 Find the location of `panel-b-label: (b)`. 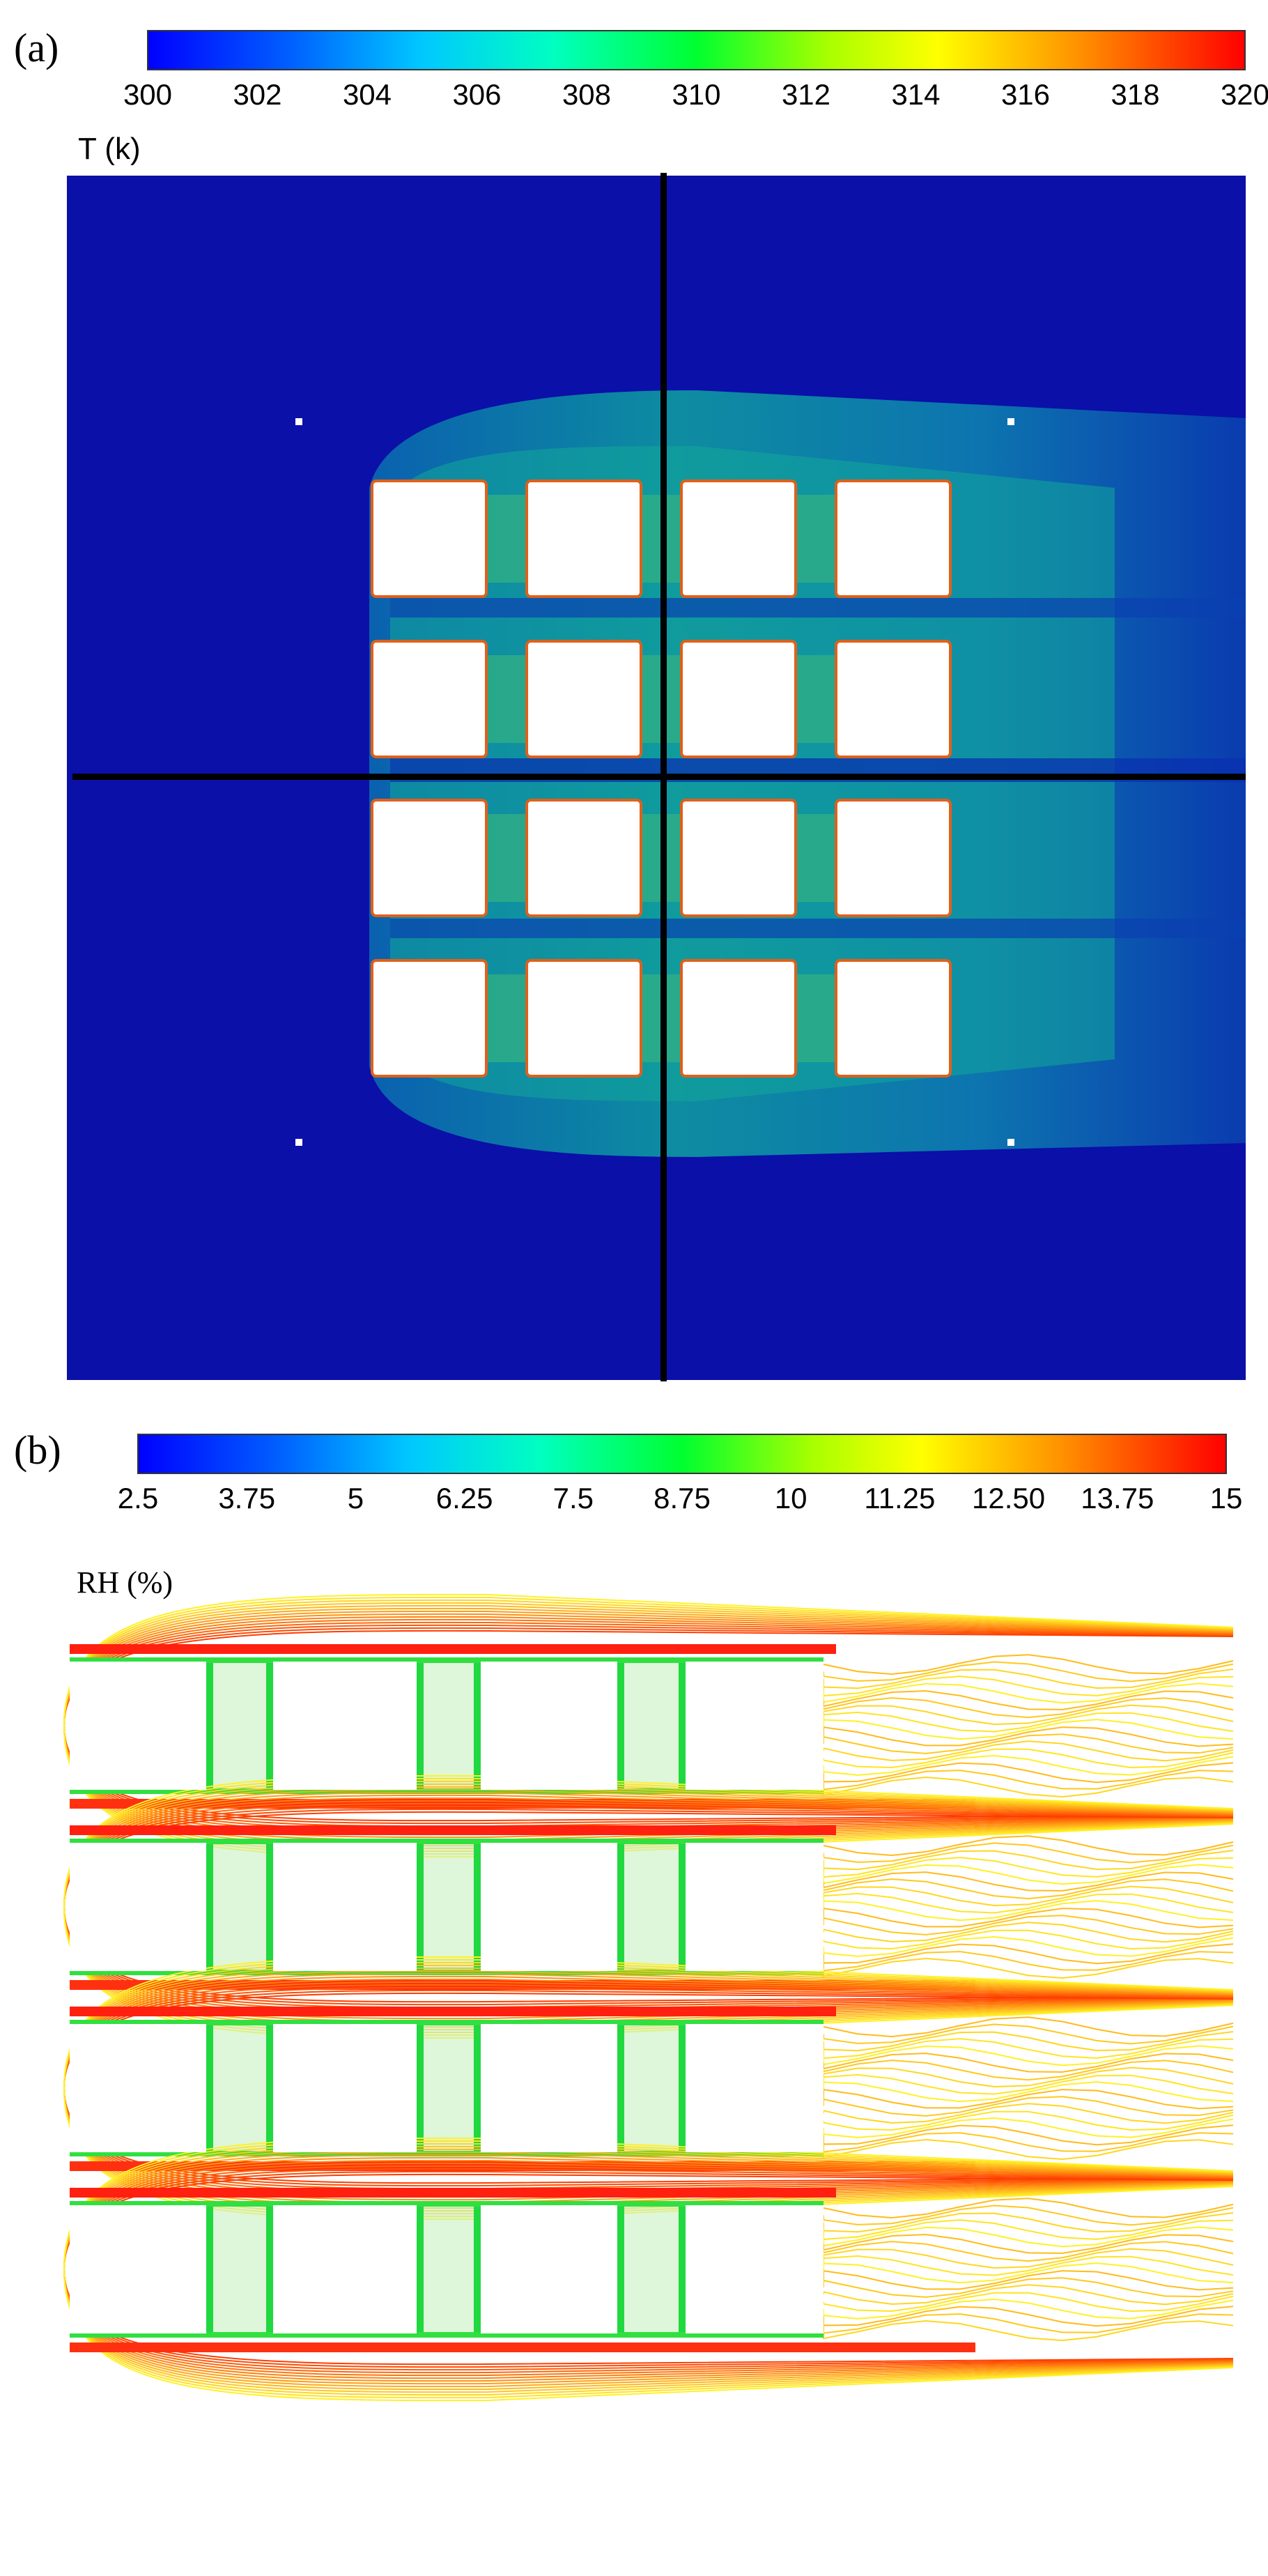

panel-b-label: (b) is located at coordinates (37, 1450).